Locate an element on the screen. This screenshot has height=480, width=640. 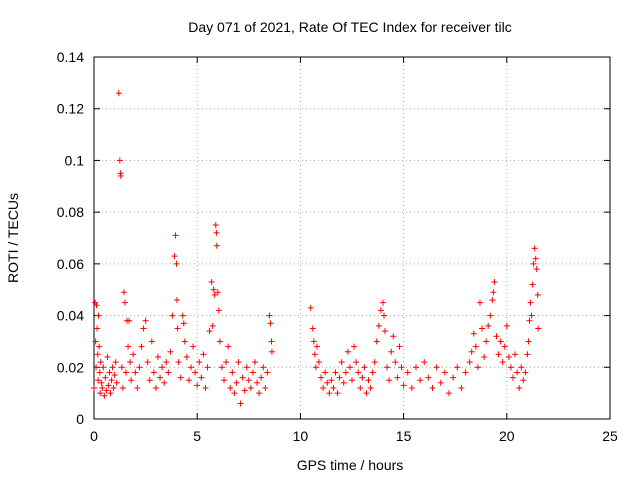
y-tick-labels: 0 0.02 0.04 0.06 0.08 0.1 0.12 0.14 is located at coordinates (70, 238).